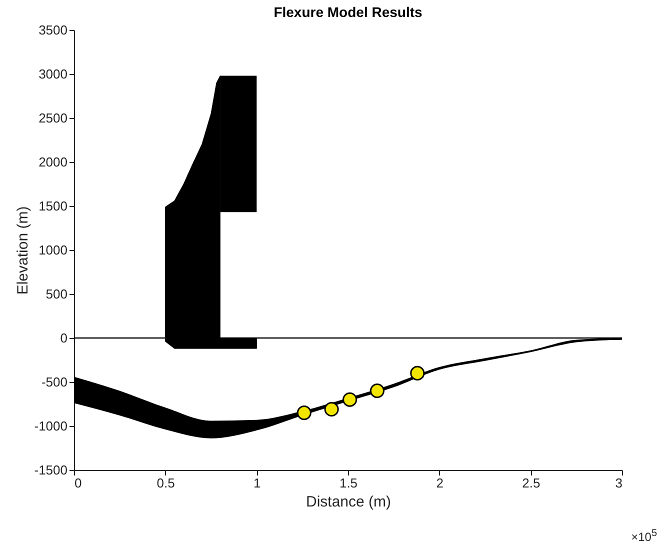  Describe the element at coordinates (64, 338) in the screenshot. I see `y-tick-label: 0` at that location.